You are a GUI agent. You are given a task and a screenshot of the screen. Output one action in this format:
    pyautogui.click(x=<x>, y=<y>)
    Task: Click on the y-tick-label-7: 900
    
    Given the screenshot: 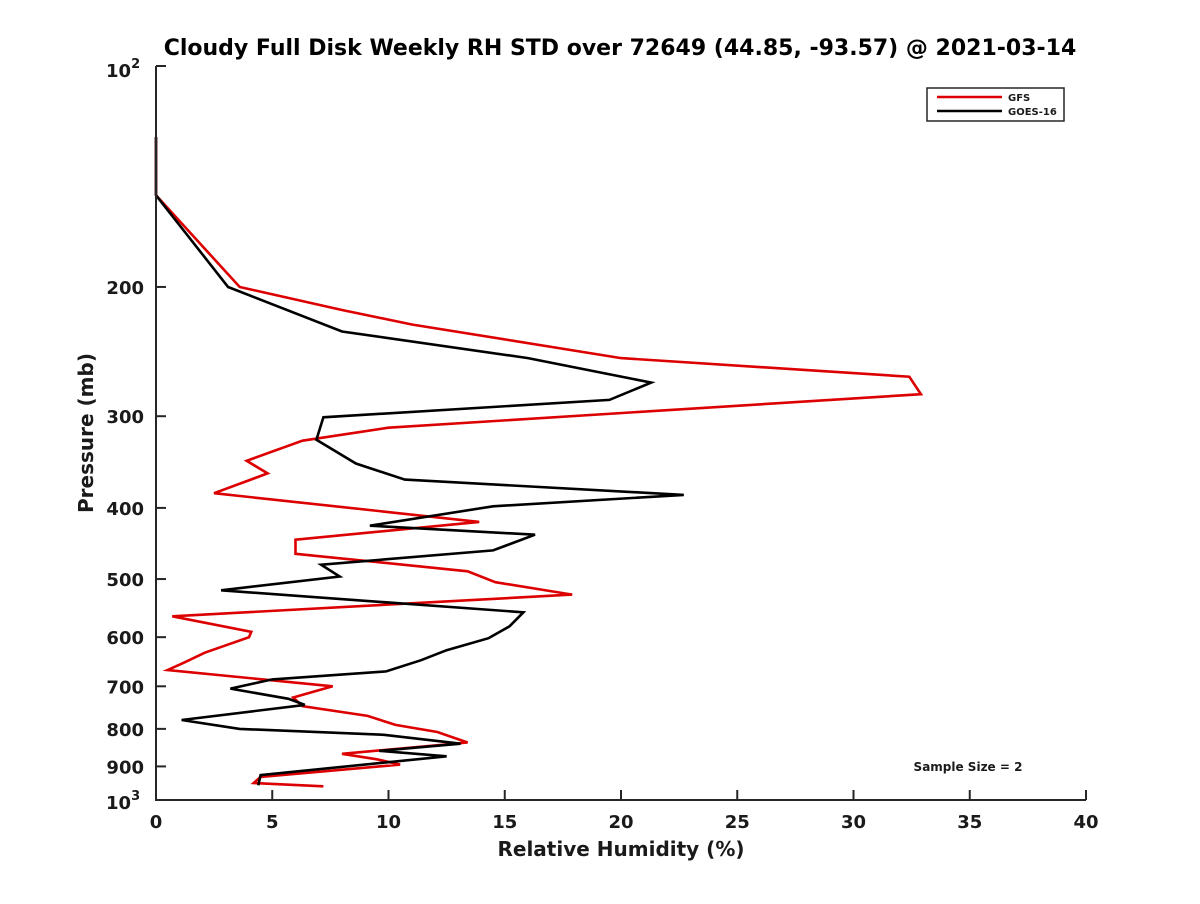 What is the action you would take?
    pyautogui.click(x=125, y=767)
    